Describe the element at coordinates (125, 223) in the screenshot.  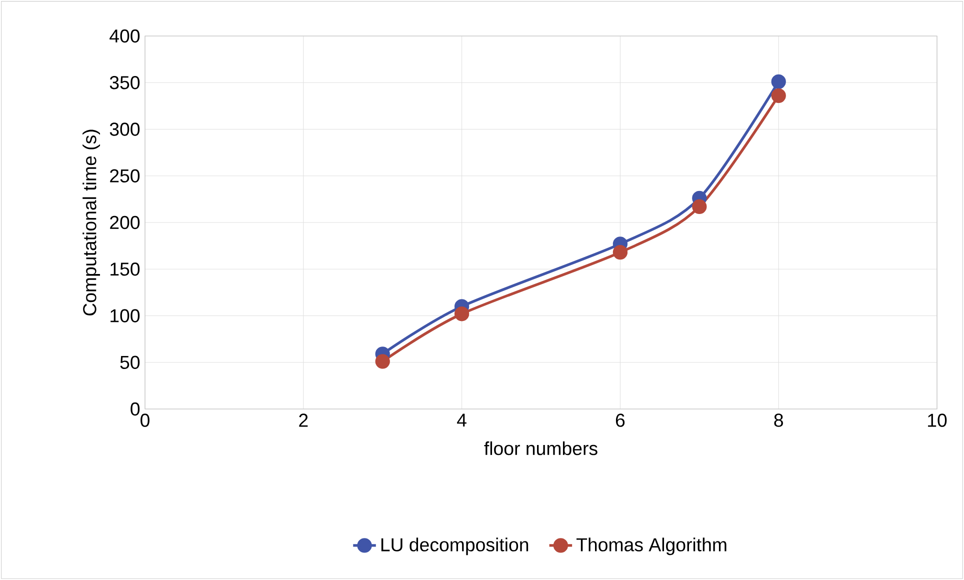
I see `y-tick-label: 200` at that location.